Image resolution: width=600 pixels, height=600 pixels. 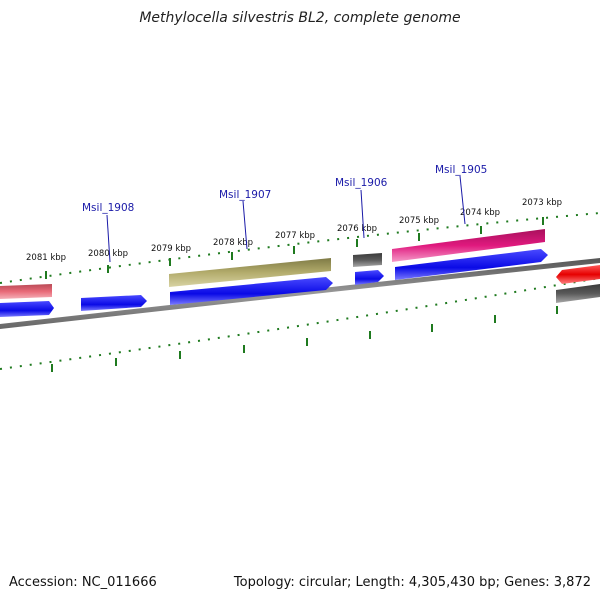 What do you see at coordinates (251, 291) in the screenshot?
I see `cds-arrow-msil1907` at bounding box center [251, 291].